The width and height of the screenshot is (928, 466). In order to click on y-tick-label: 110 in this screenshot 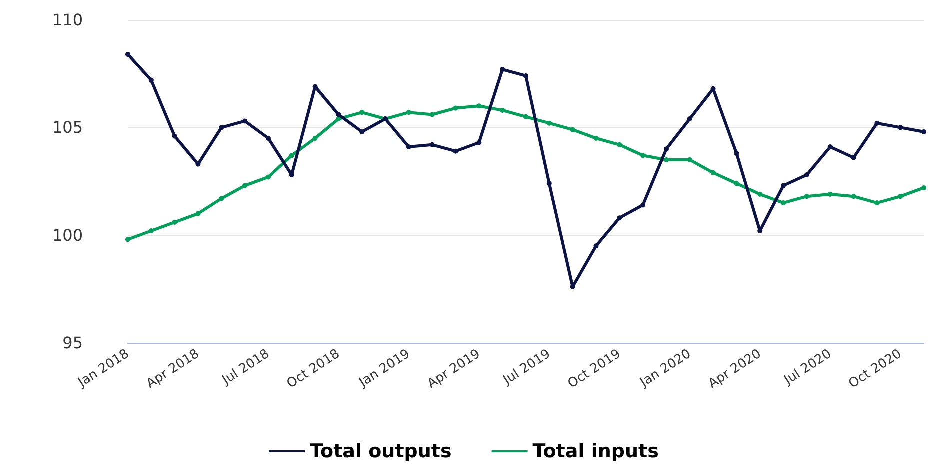, I will do `click(67, 20)`.